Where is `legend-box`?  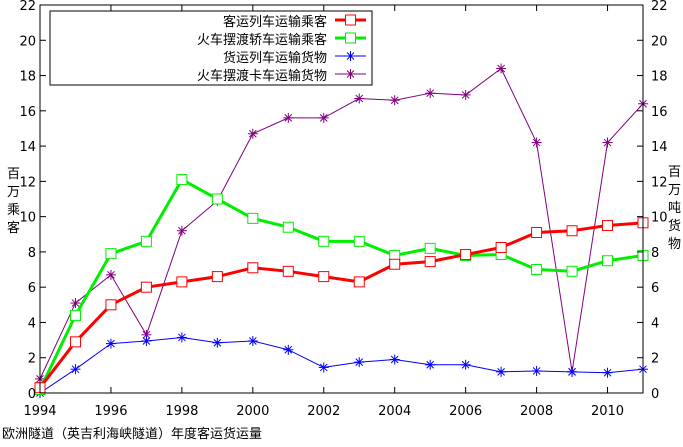
legend-box is located at coordinates (211, 48).